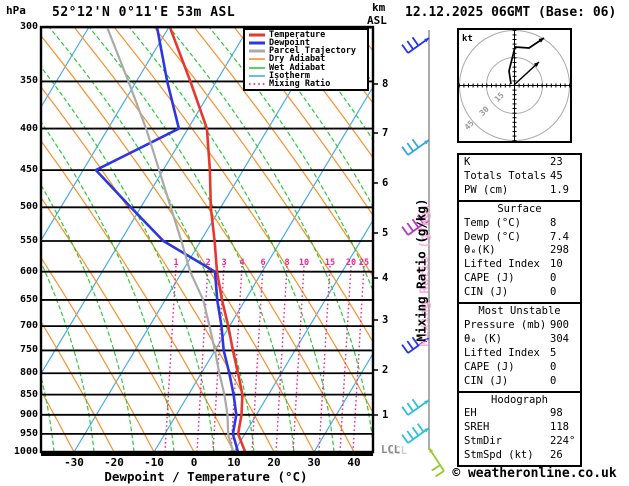  I want to click on km-label: 4, so click(385, 278).